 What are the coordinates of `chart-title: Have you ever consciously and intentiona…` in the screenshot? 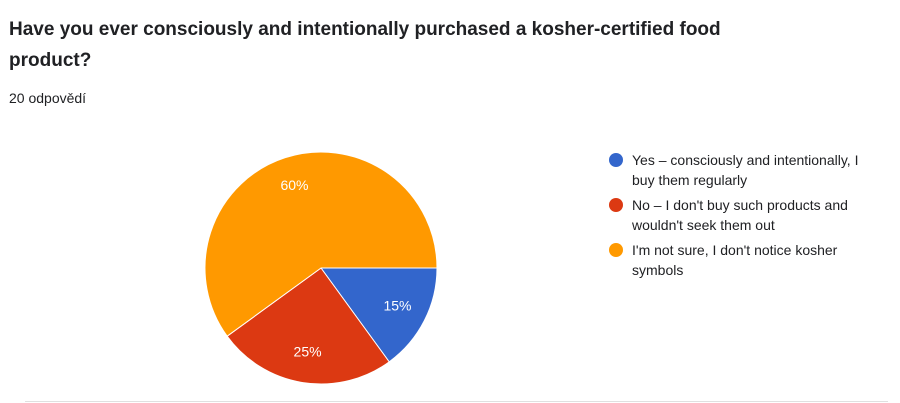 It's located at (365, 45).